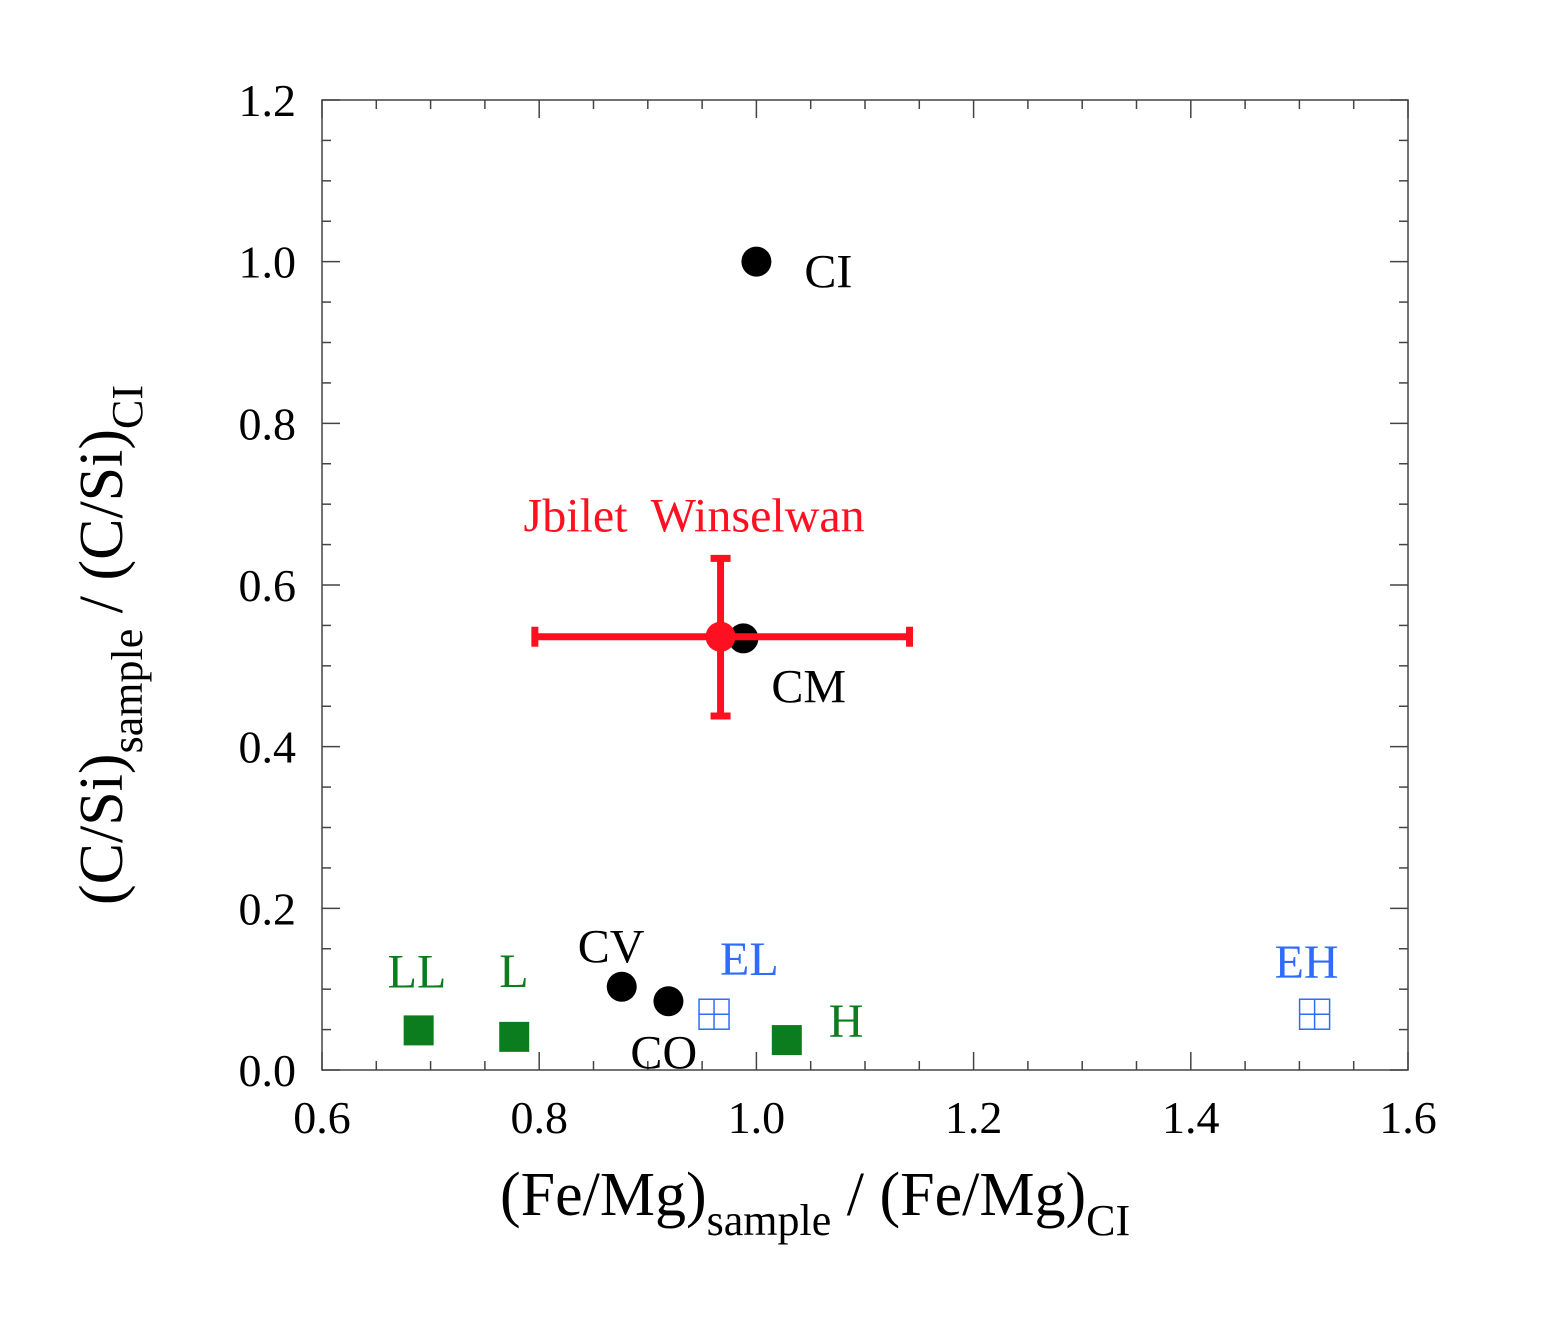 The image size is (1556, 1342). Describe the element at coordinates (865, 1117) in the screenshot. I see `x-tick-labels: 0.6 0.8 1.0 1.2 1.4 1.6` at that location.